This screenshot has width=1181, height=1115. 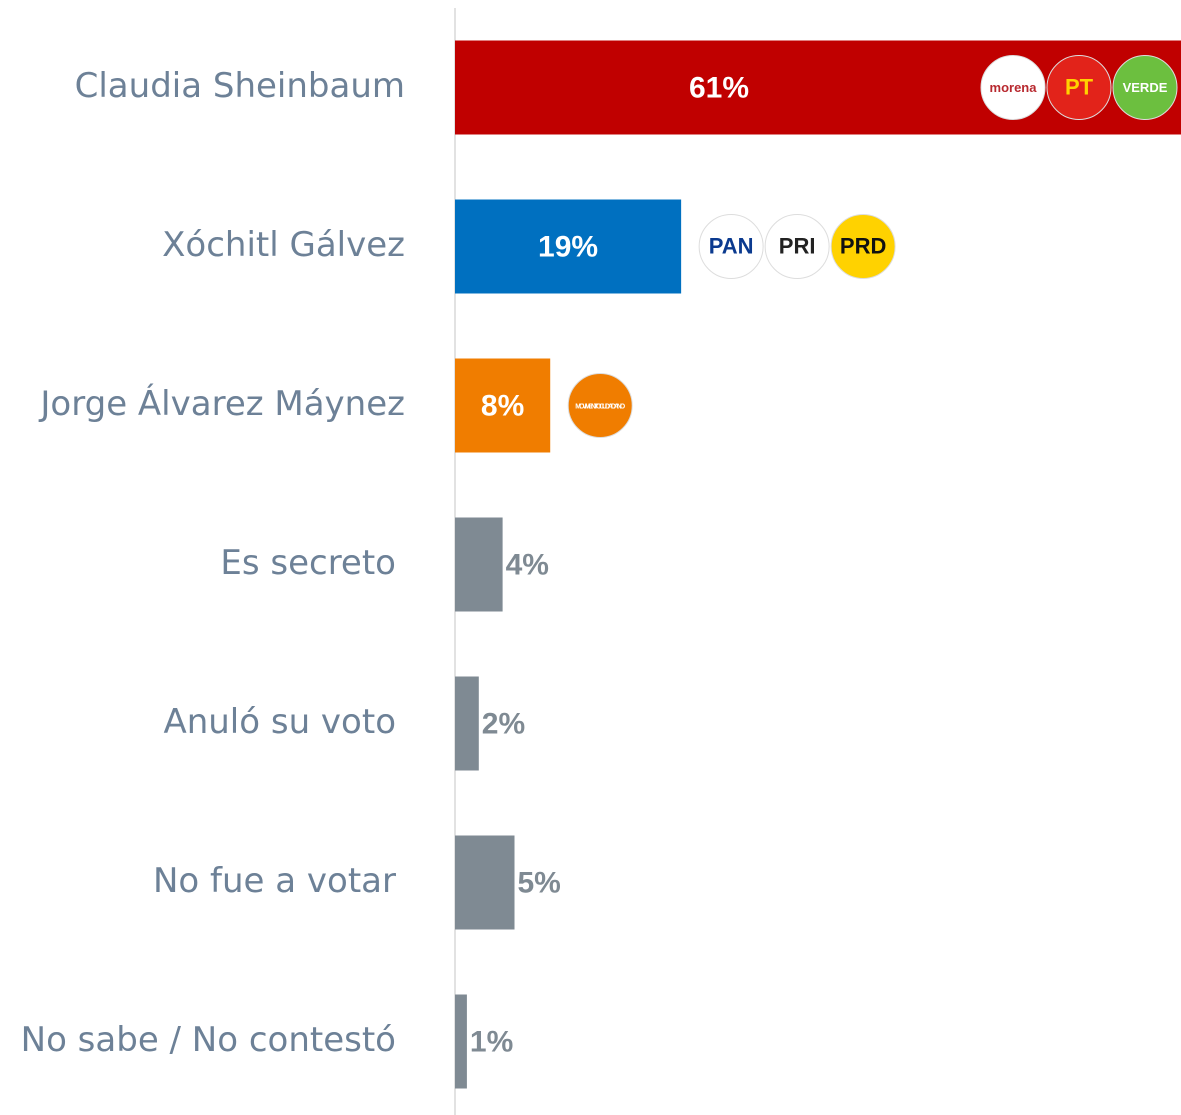 I want to click on party-logo-text: PRI, so click(x=797, y=245).